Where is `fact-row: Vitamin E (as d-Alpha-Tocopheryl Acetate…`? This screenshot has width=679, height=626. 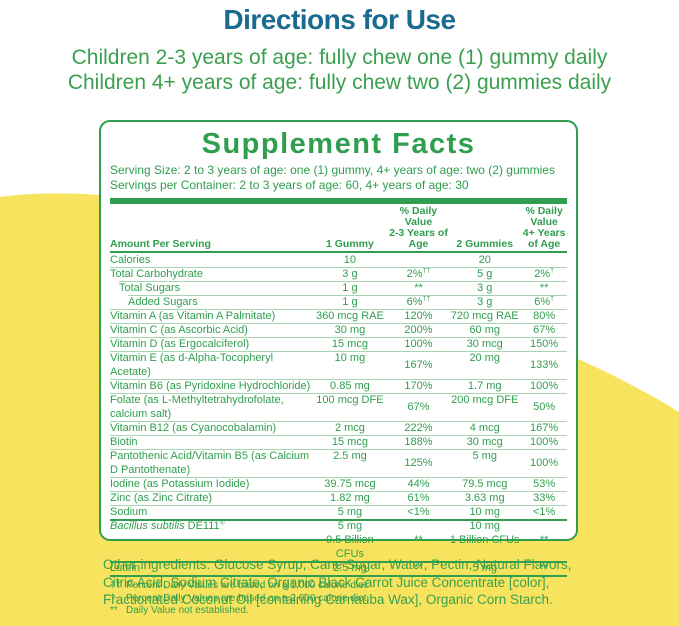
fact-row: Vitamin E (as d-Alpha-Tocopheryl Acetate… is located at coordinates (338, 365).